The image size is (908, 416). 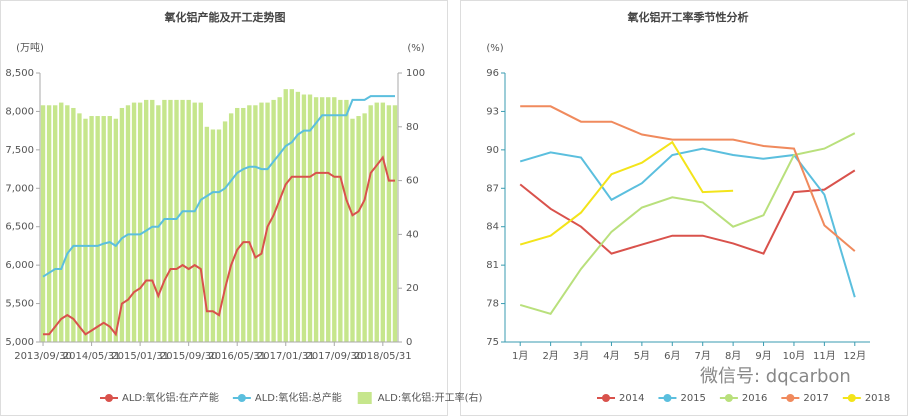 What do you see at coordinates (611, 356) in the screenshot?
I see `x-tick-label: 4月` at bounding box center [611, 356].